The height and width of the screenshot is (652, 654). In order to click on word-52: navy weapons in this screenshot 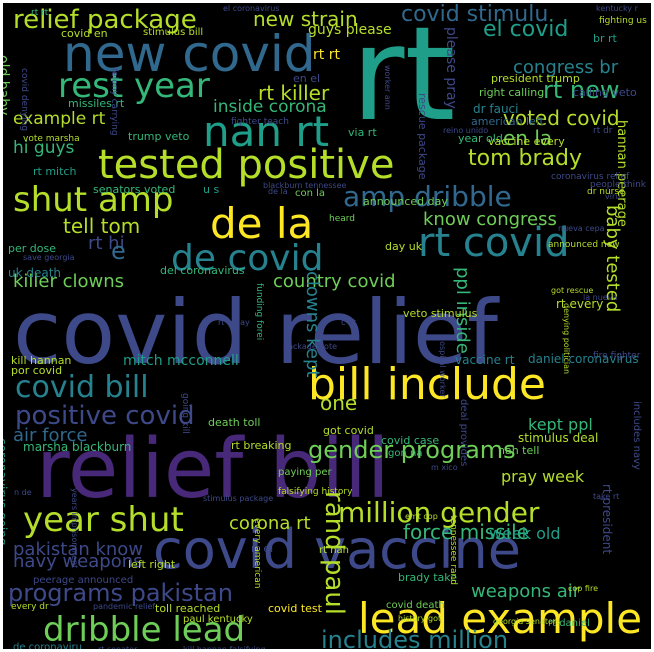, I will do `click(78, 561)`.